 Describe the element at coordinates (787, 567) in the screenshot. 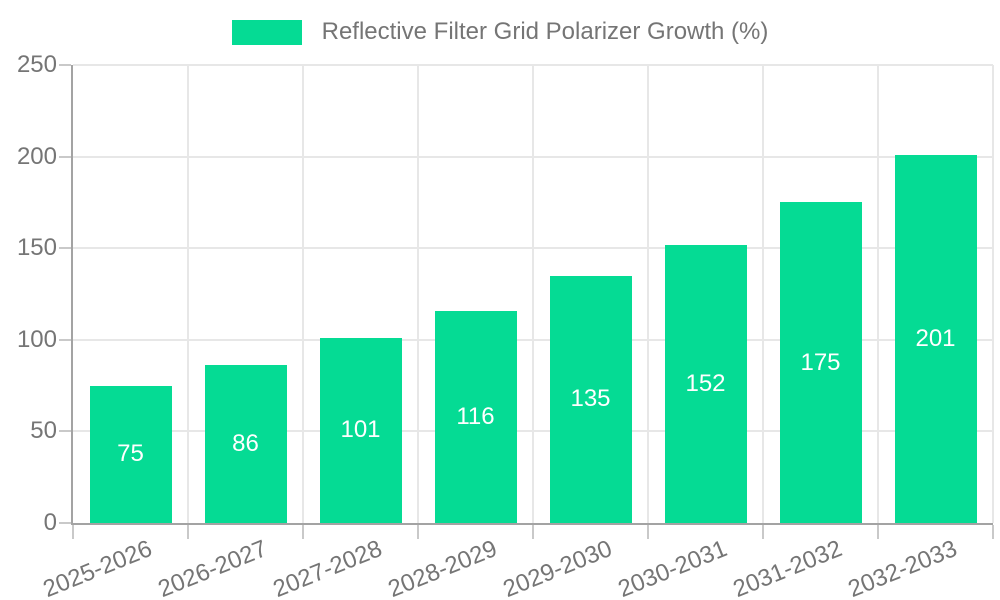

I see `x-axis-label: 2031-2032` at that location.